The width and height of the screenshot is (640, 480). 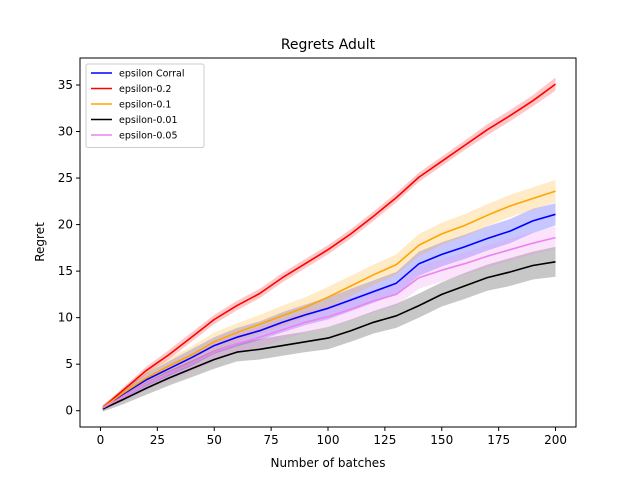 I want to click on legend-label: epsilon-0.1, so click(x=145, y=105).